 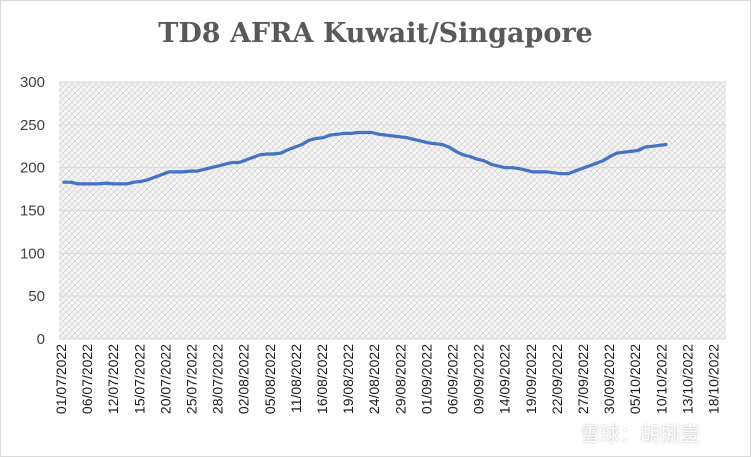 What do you see at coordinates (714, 379) in the screenshot?
I see `x-tick-label: 18/10/2022` at bounding box center [714, 379].